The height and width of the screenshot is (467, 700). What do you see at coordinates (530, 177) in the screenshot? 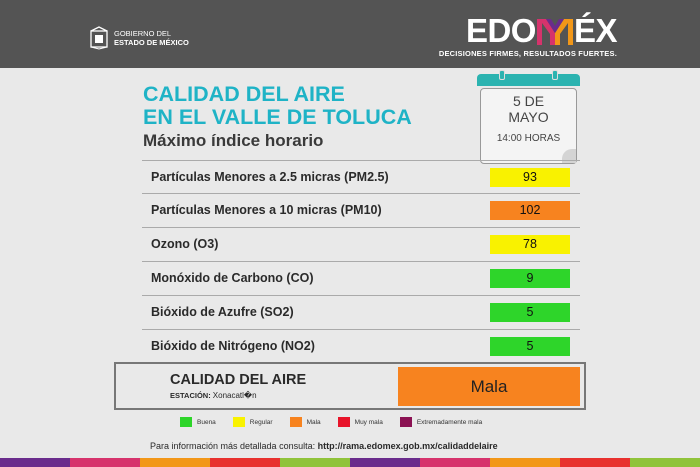
I see `pollutant-value: 93` at bounding box center [530, 177].